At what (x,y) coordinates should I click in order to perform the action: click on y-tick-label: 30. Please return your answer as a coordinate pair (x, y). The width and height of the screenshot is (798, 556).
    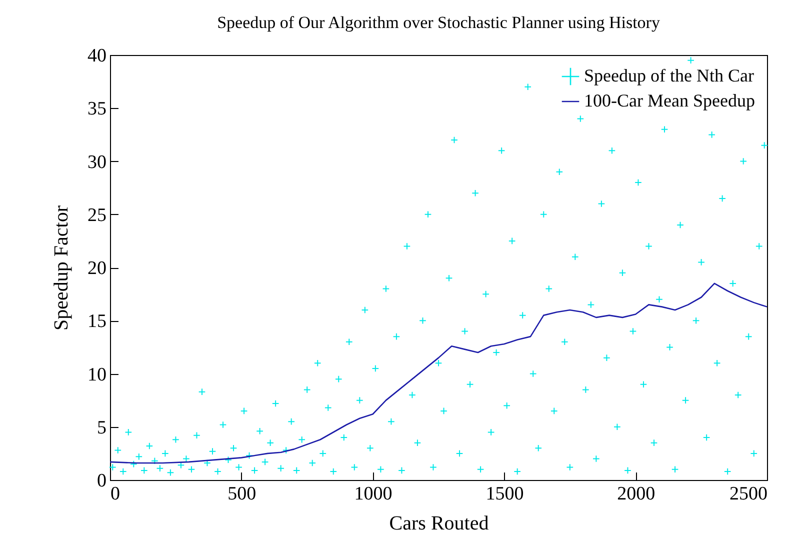
    Looking at the image, I should click on (97, 162).